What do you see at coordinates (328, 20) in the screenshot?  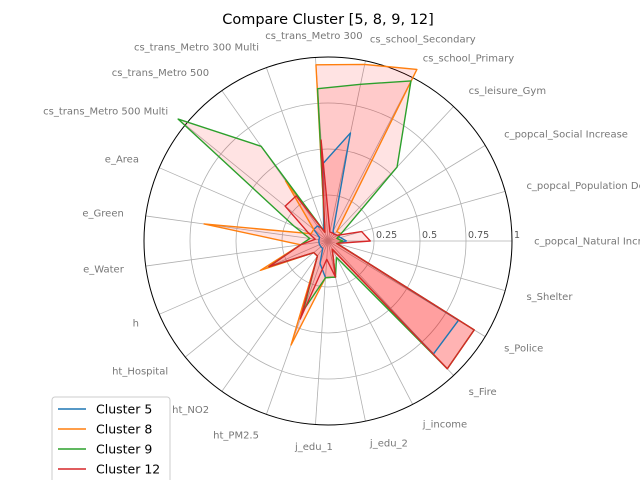 I see `chart-title: Compare Cluster [5, 8, 9, 12]` at bounding box center [328, 20].